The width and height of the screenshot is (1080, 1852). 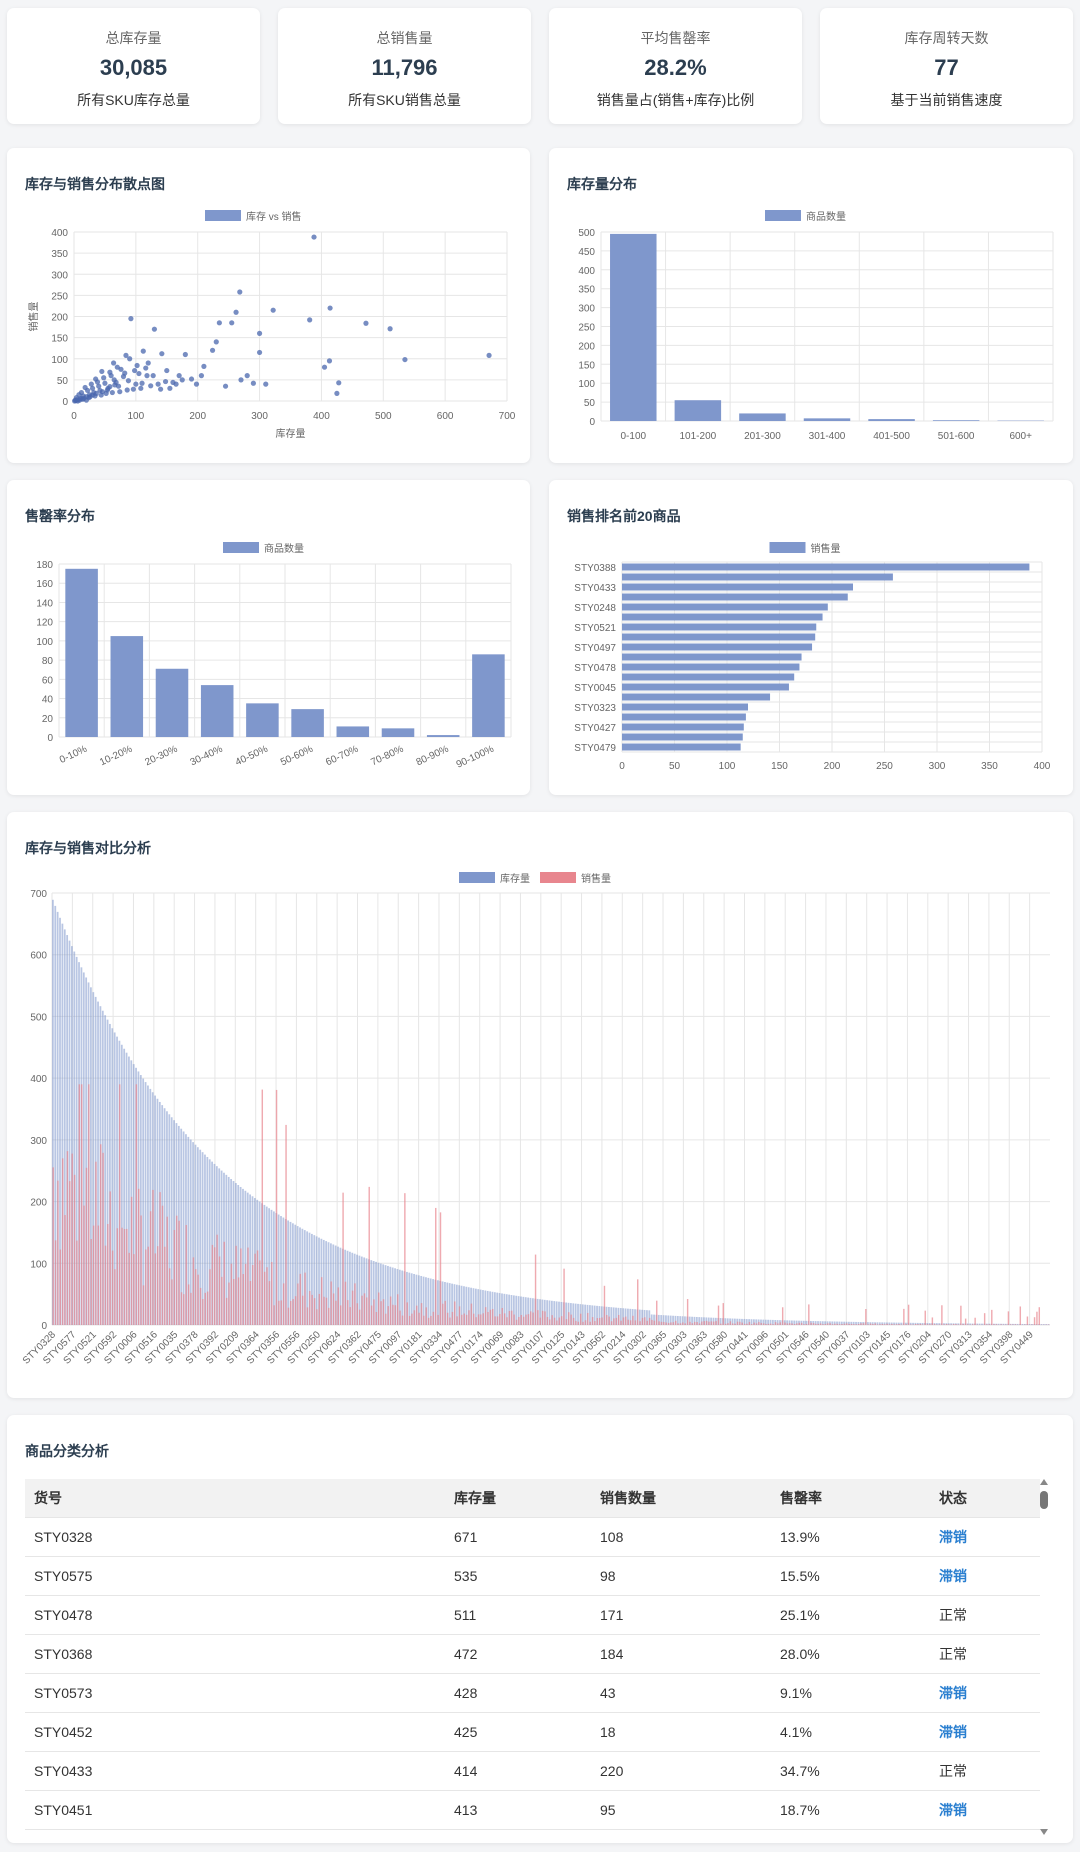 What do you see at coordinates (235, 1498) in the screenshot?
I see `column-header: 货号` at bounding box center [235, 1498].